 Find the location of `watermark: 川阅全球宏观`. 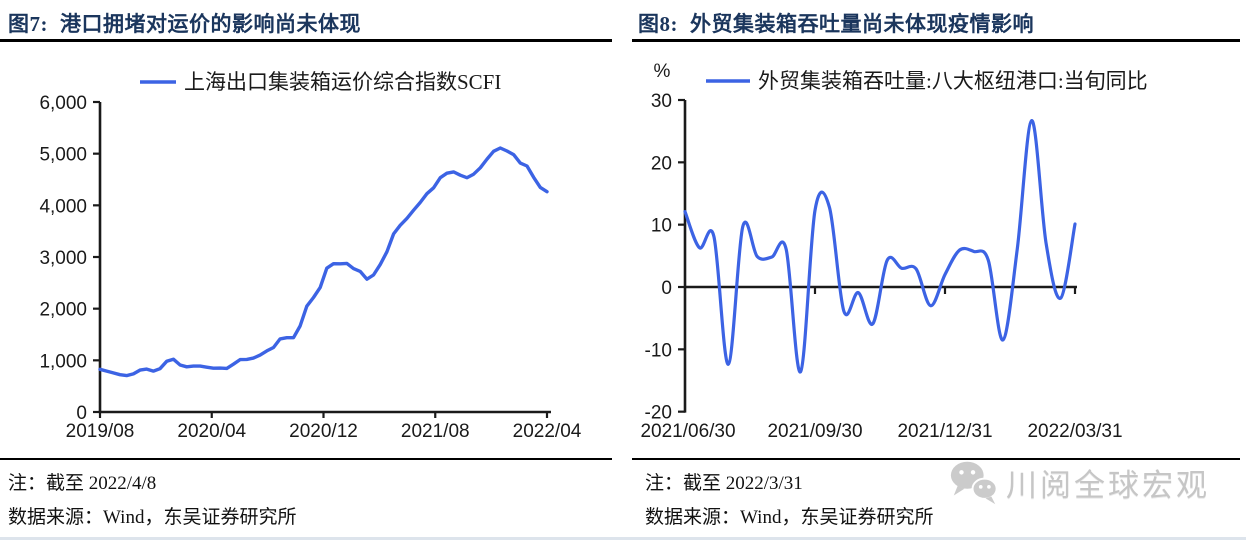

watermark: 川阅全球宏观 is located at coordinates (1079, 482).